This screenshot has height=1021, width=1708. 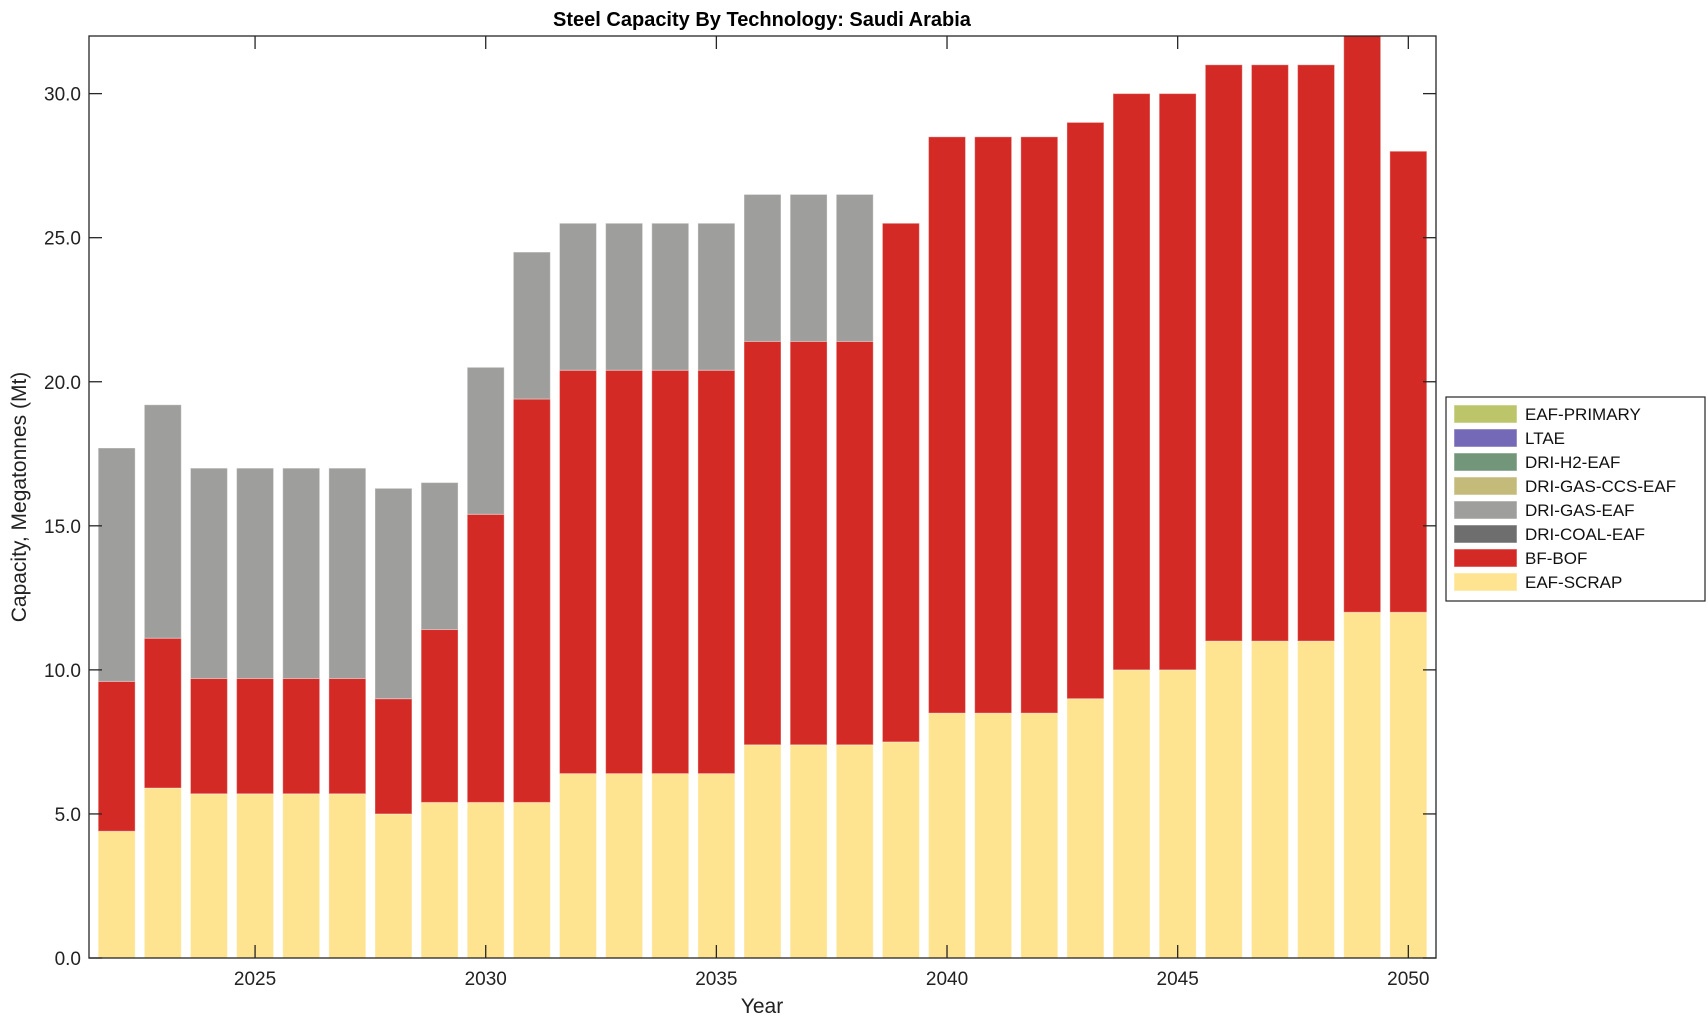 What do you see at coordinates (19, 497) in the screenshot?
I see `y-axis-label: Capacity, Megatonnes (Mt)` at bounding box center [19, 497].